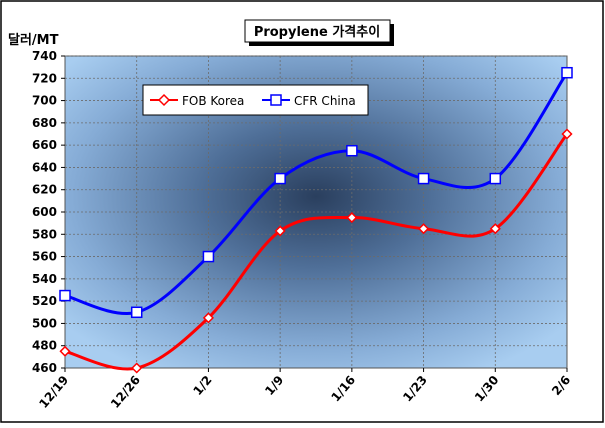 This screenshot has height=428, width=605. I want to click on chart-title: Propylene 가격추이, so click(317, 32).